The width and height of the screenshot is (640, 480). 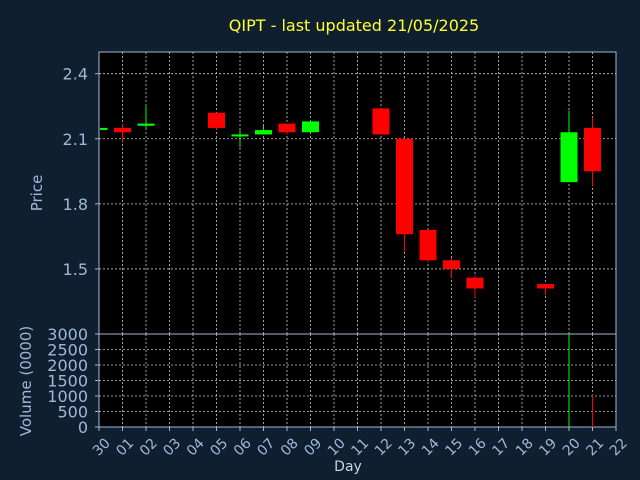 I want to click on x-tick-label: 01, so click(x=125, y=447).